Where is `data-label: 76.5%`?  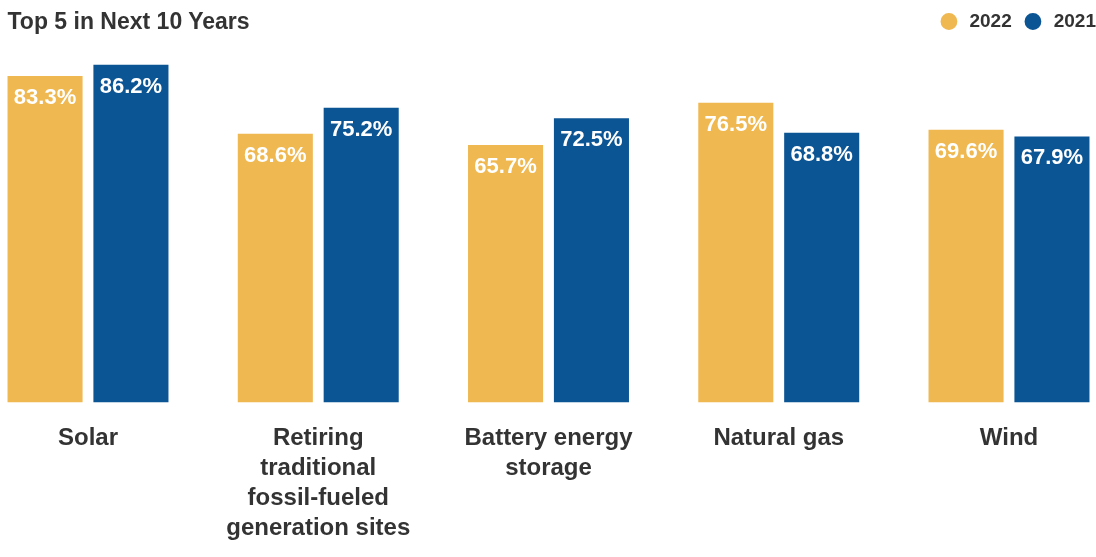
data-label: 76.5% is located at coordinates (736, 123).